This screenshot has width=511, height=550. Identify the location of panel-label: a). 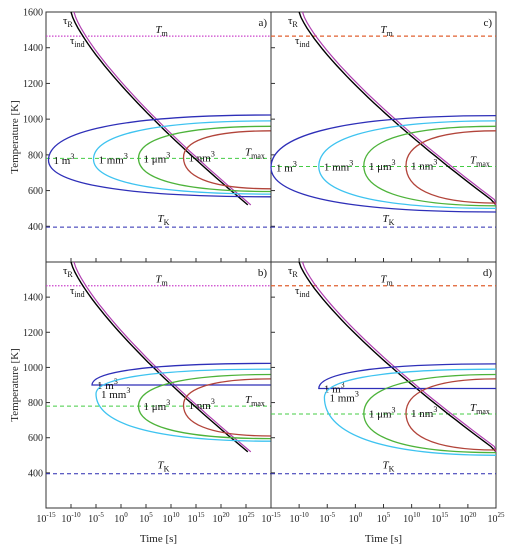
(262, 23).